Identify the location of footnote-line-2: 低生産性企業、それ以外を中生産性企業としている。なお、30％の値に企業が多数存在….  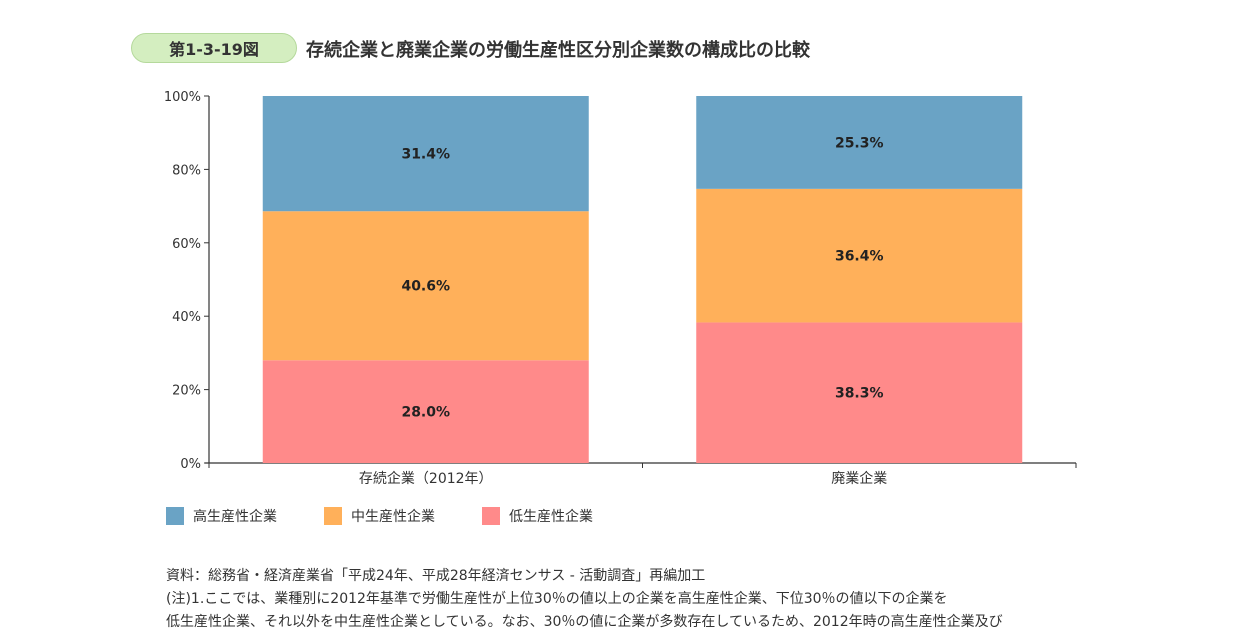
(584, 622).